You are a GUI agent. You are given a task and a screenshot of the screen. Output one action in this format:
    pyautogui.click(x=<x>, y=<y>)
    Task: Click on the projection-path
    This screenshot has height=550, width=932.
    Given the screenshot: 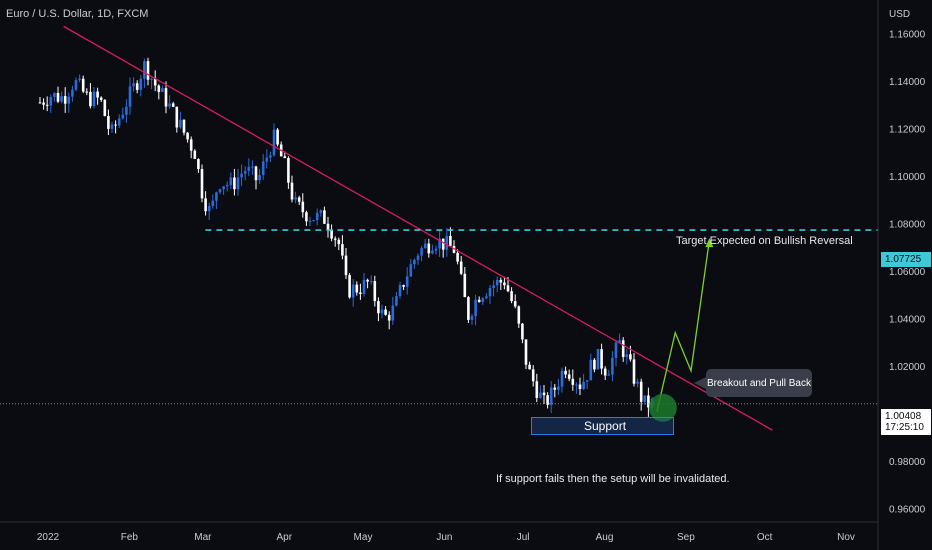 What is the action you would take?
    pyautogui.click(x=683, y=326)
    